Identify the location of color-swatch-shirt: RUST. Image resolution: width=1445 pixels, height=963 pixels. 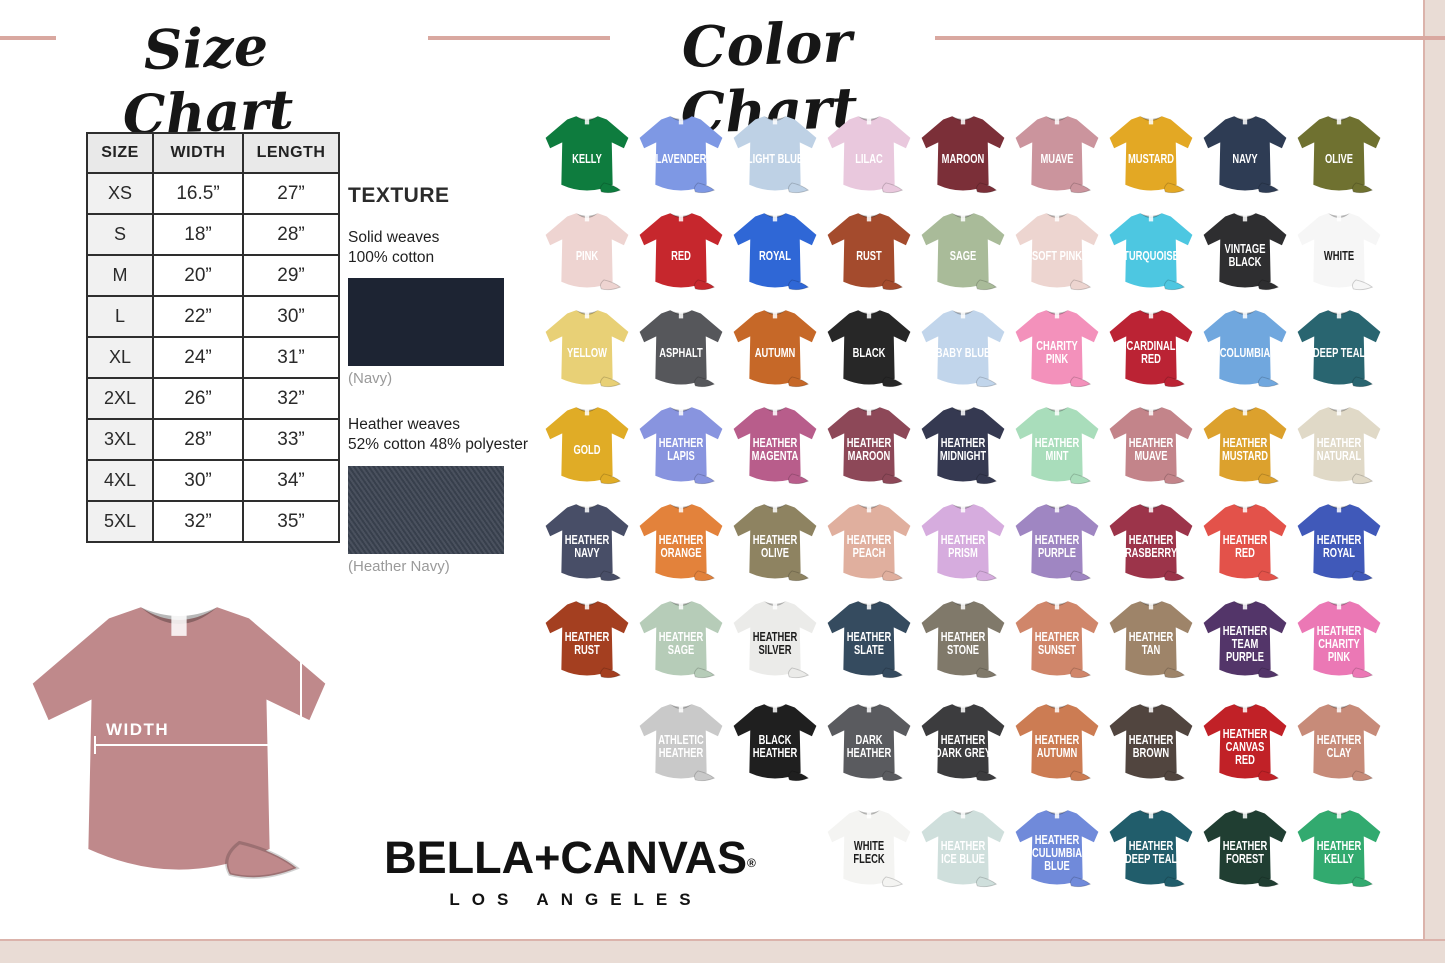
(869, 253).